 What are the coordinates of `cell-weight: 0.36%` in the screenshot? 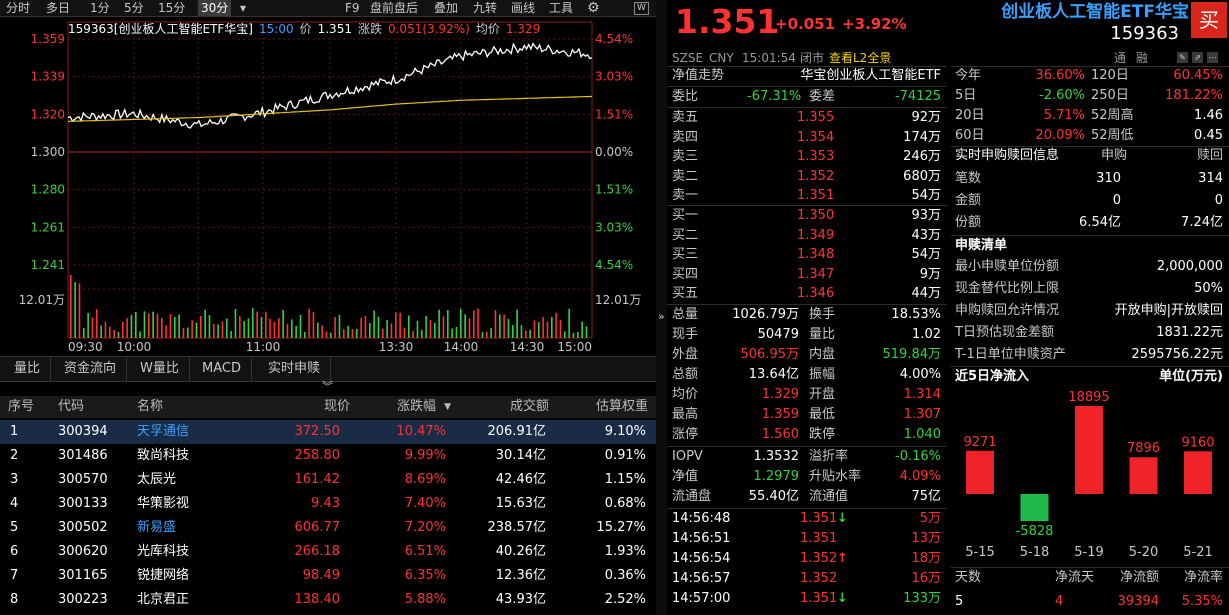 It's located at (625, 575).